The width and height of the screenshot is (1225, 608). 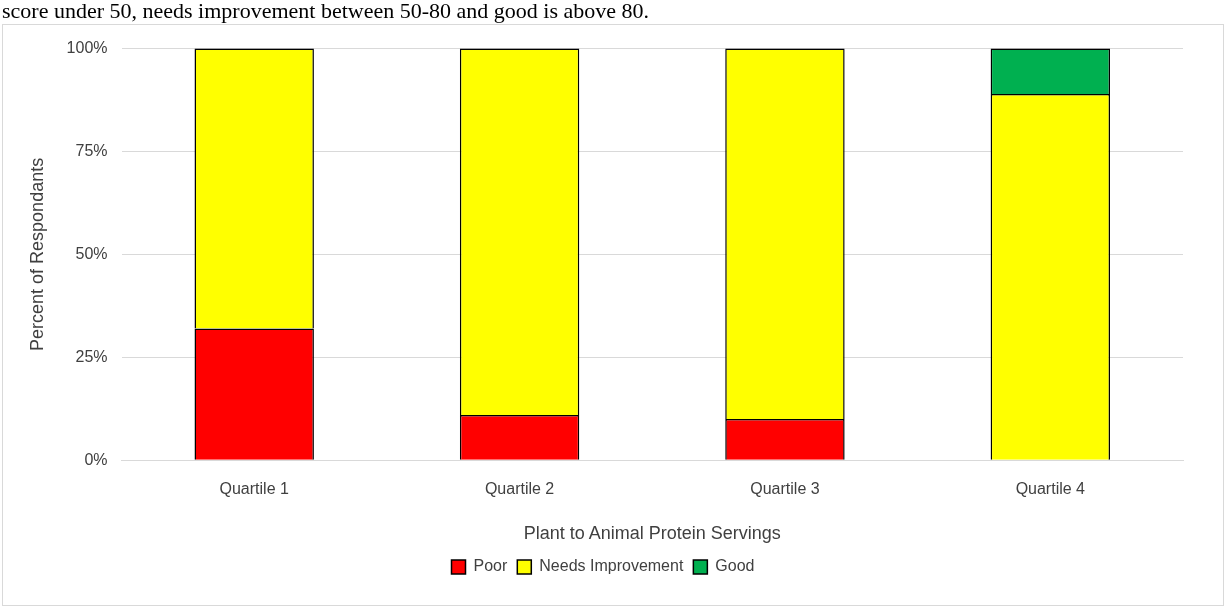 I want to click on text: score under 50, needs improvement between 50-80 and good is above 80., so click(x=325, y=12).